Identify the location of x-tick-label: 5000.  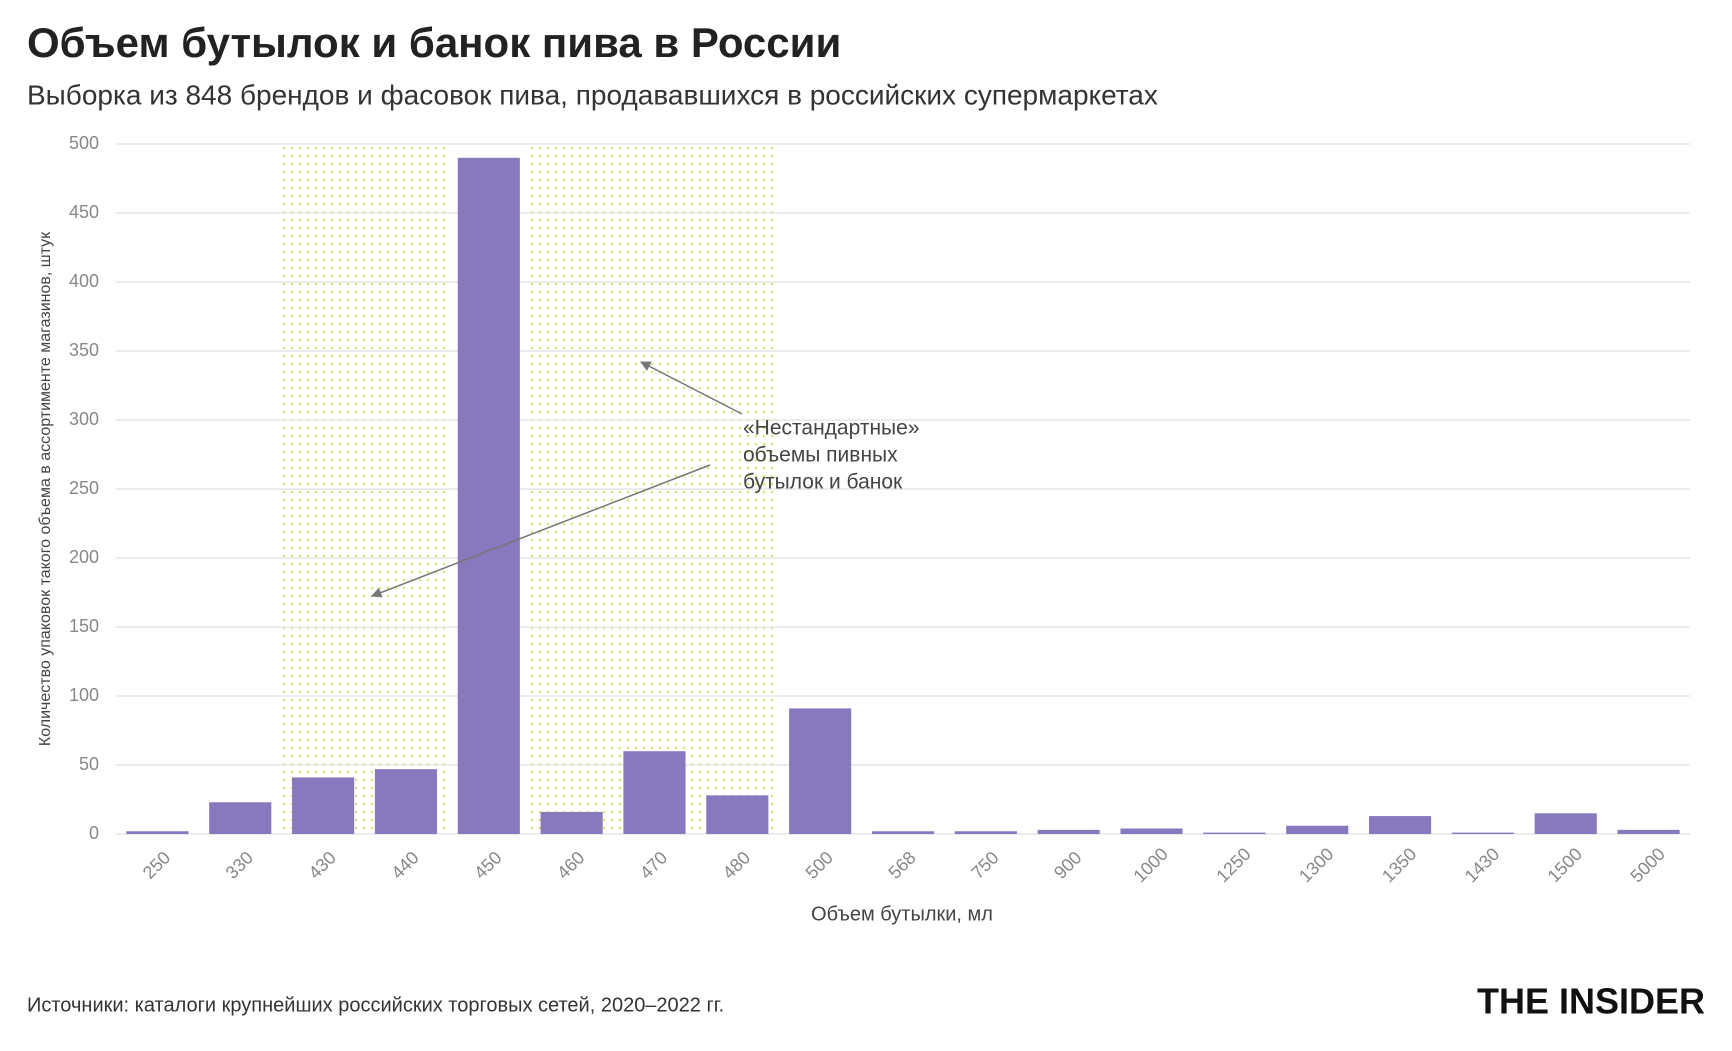
(1647, 865).